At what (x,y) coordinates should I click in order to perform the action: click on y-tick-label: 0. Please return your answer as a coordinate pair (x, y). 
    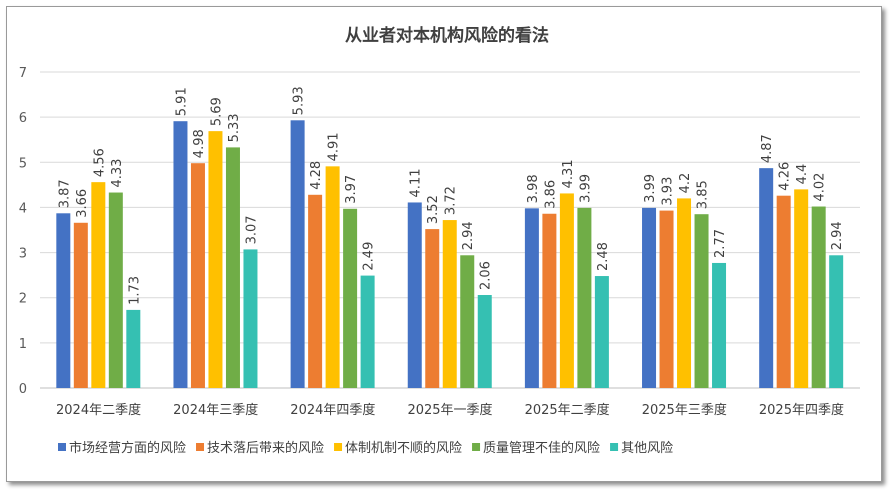
    Looking at the image, I should click on (23, 389).